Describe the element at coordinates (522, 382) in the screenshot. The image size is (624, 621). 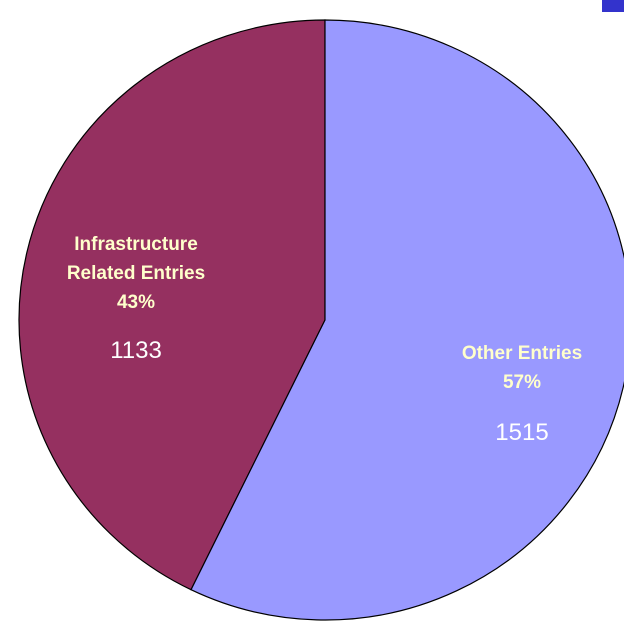
I see `slice-percent-1: 57%` at that location.